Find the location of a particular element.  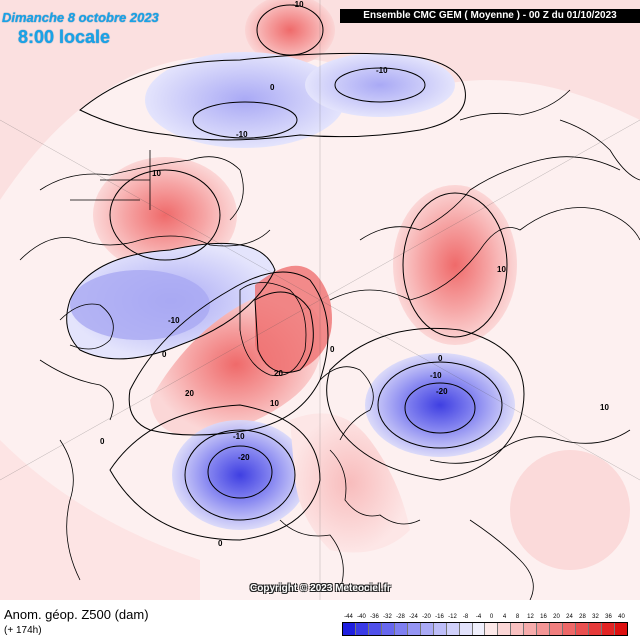

legend-value: 20 is located at coordinates (556, 617).